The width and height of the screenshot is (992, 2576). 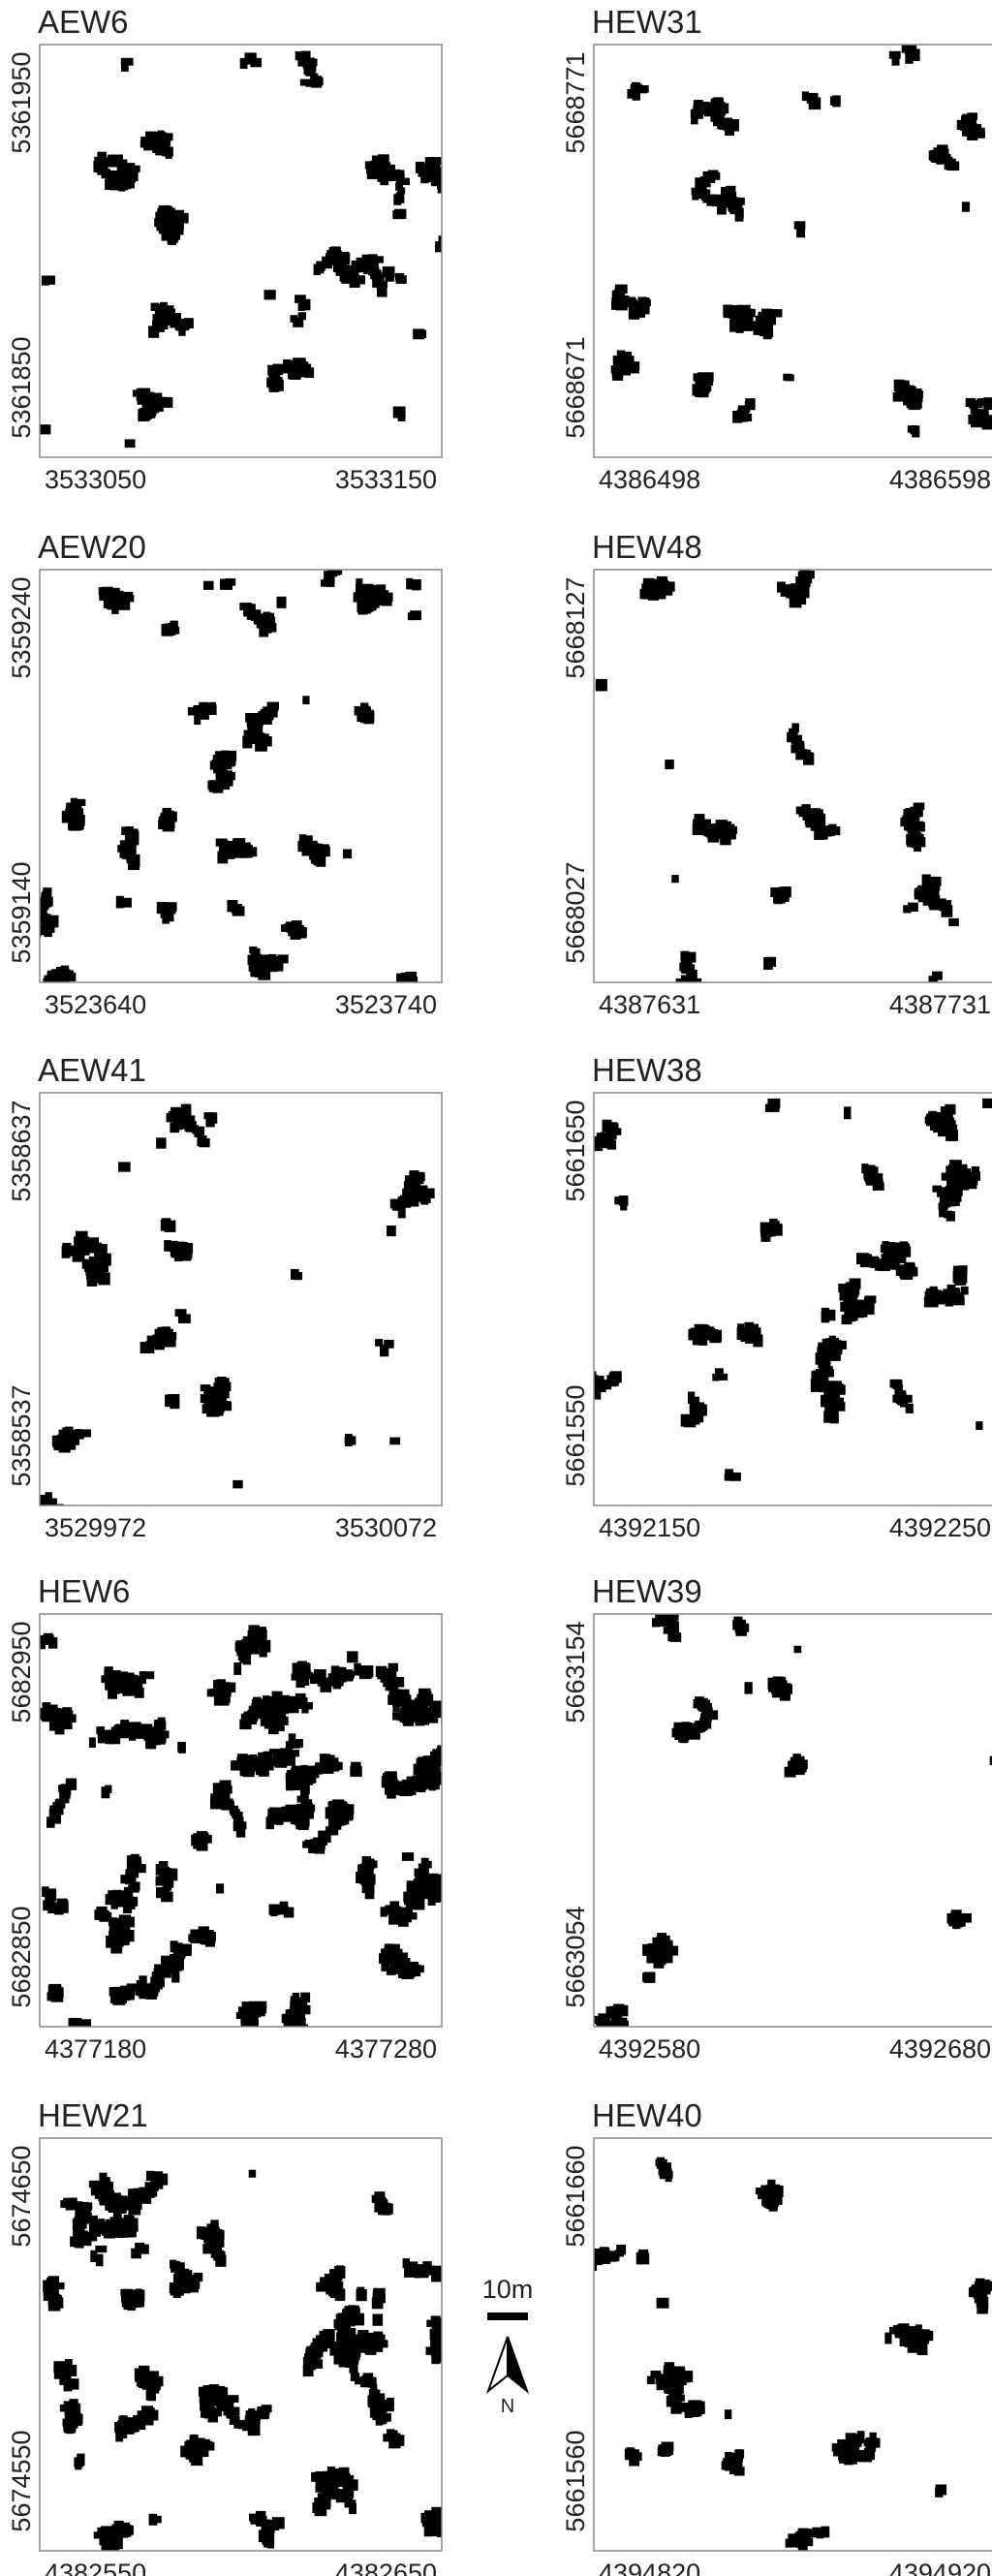 I want to click on y-label: 5674650, so click(x=21, y=2196).